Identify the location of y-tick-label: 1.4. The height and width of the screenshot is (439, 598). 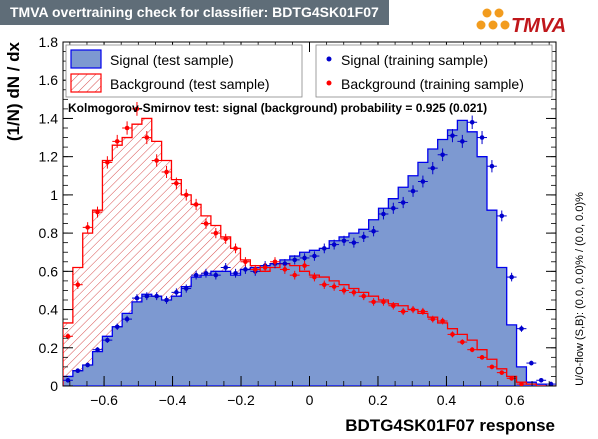
(49, 118).